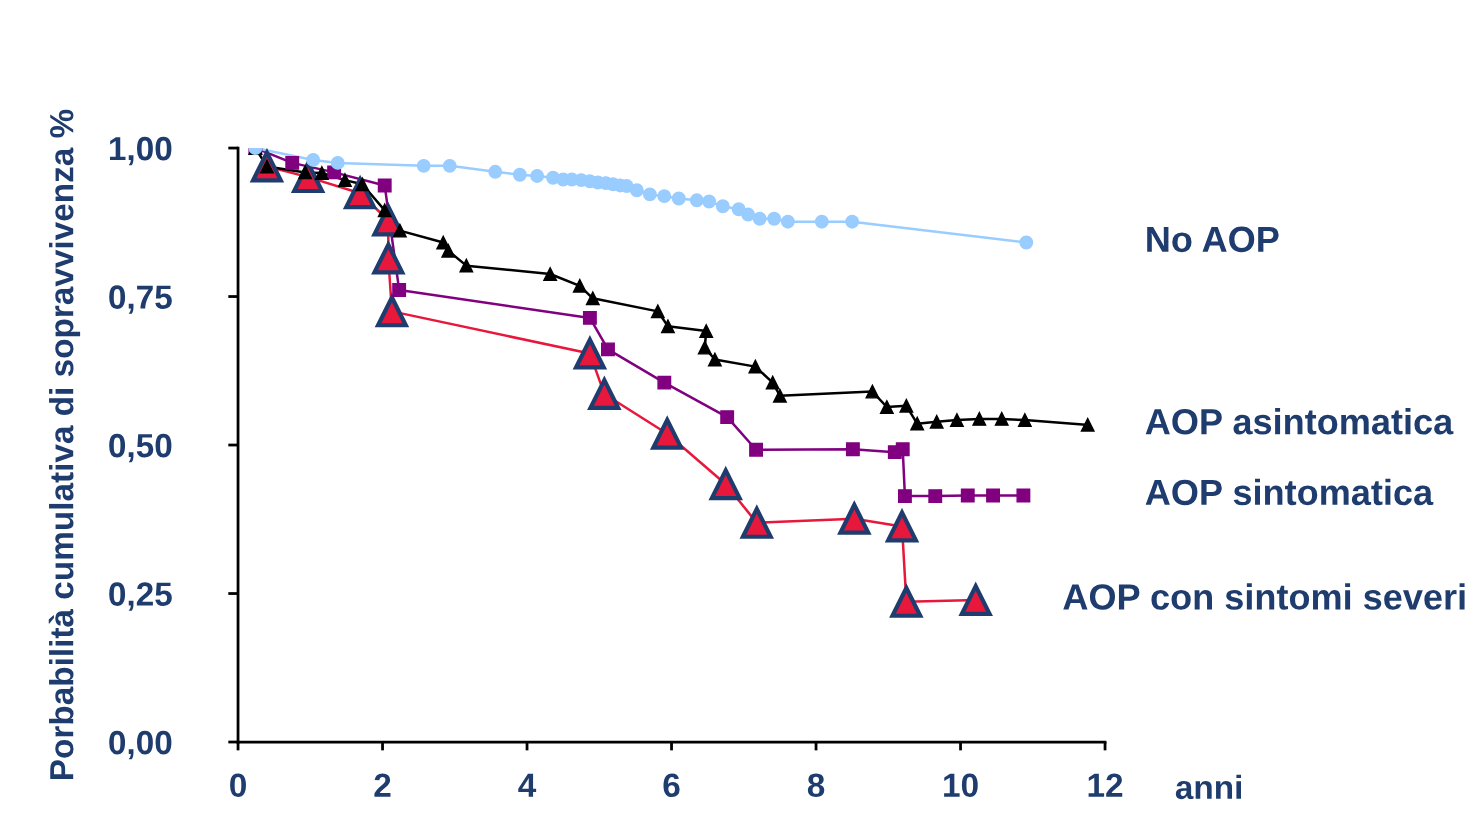 The width and height of the screenshot is (1473, 822). I want to click on y-tick-label: 1,00, so click(140, 151).